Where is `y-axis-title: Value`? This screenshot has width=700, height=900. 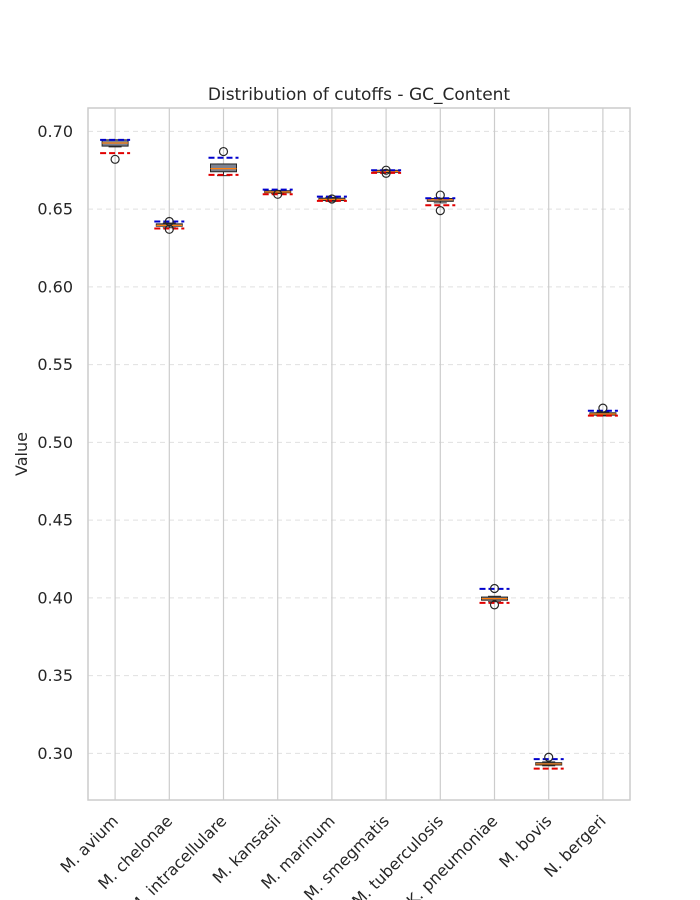
y-axis-title: Value is located at coordinates (21, 454).